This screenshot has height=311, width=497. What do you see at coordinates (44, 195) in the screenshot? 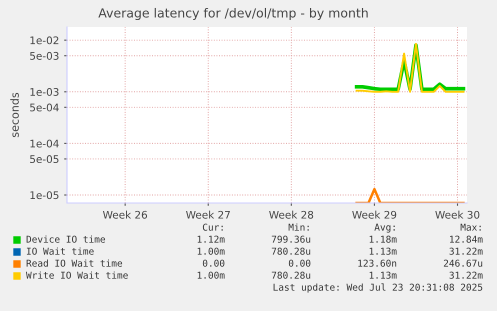
I see `y-tick-label: 1e-05` at bounding box center [44, 195].